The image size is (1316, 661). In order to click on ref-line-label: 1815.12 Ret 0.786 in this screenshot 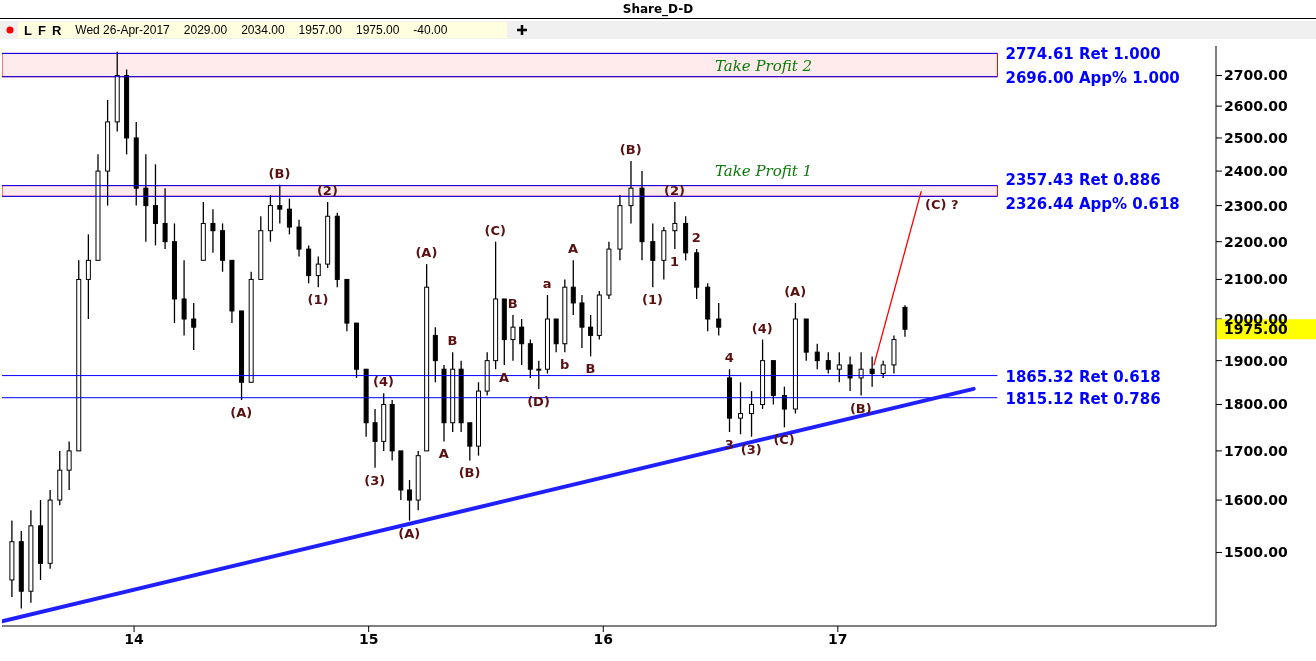, I will do `click(1083, 398)`.